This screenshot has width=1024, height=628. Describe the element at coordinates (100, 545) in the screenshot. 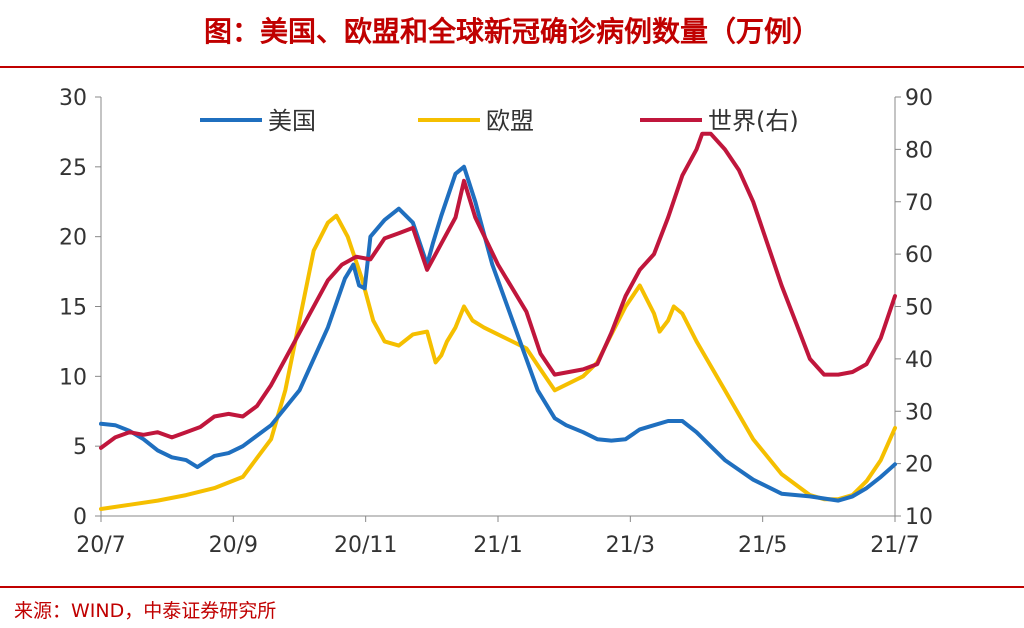

I see `x-tick-label: 20/7` at that location.